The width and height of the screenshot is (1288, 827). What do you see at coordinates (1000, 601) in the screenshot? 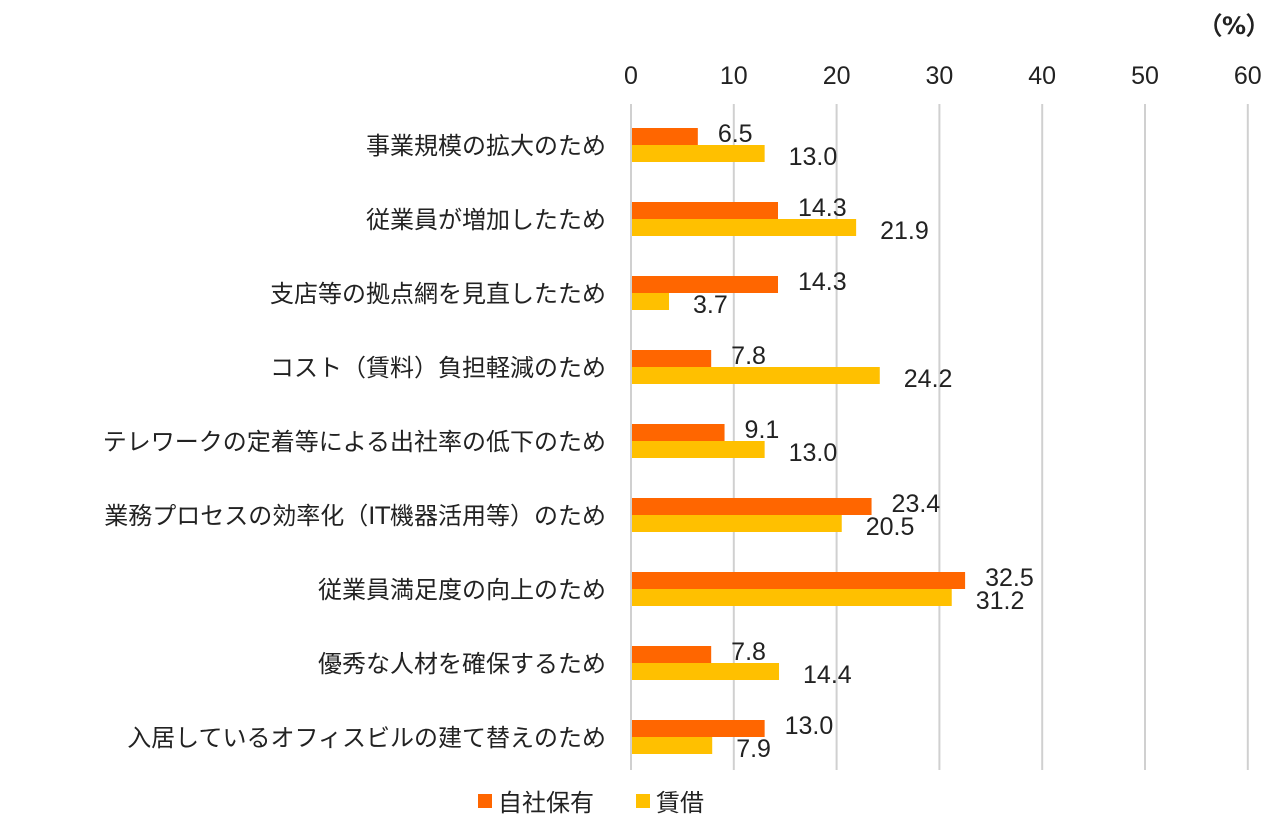
I see `data-label: 31.2` at bounding box center [1000, 601].